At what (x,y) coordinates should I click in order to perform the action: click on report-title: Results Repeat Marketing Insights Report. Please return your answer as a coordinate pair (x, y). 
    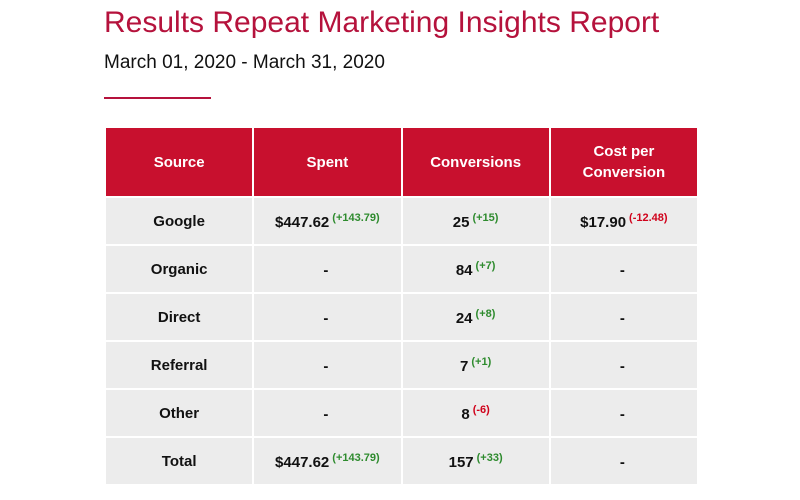
    Looking at the image, I should click on (382, 22).